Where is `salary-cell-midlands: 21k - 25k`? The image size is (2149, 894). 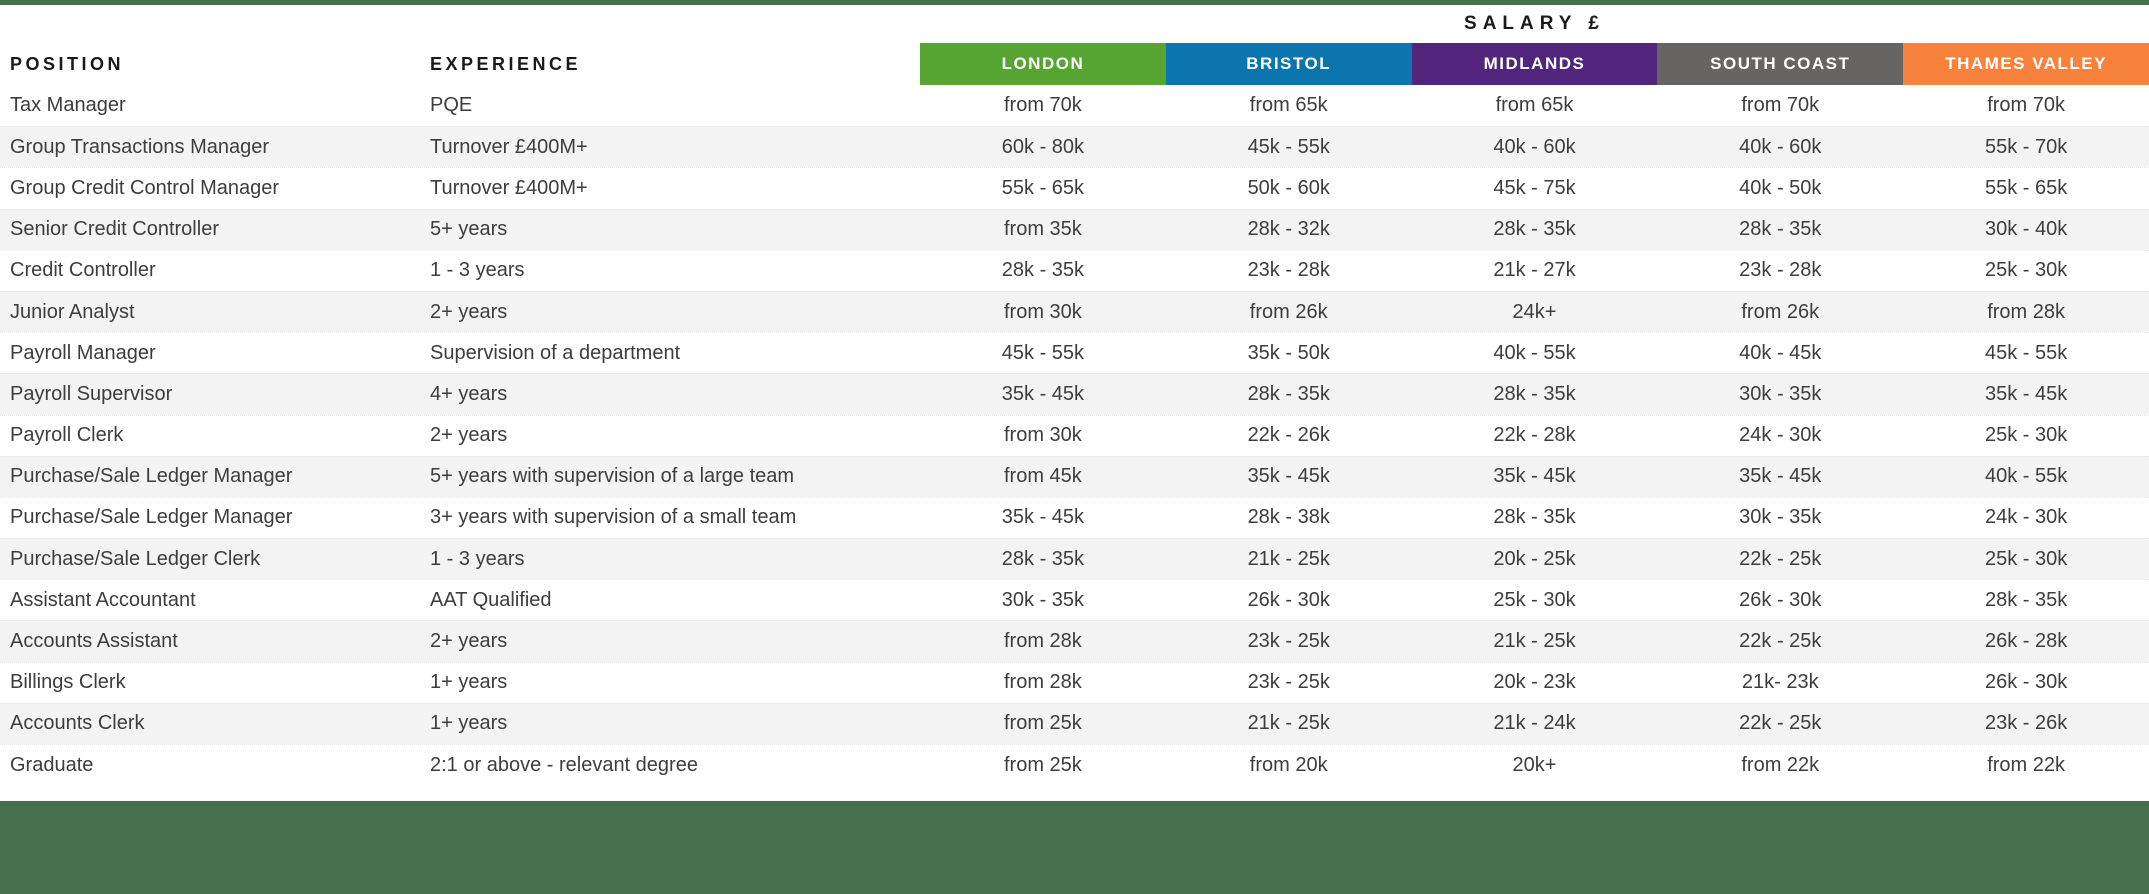 salary-cell-midlands: 21k - 25k is located at coordinates (1534, 641).